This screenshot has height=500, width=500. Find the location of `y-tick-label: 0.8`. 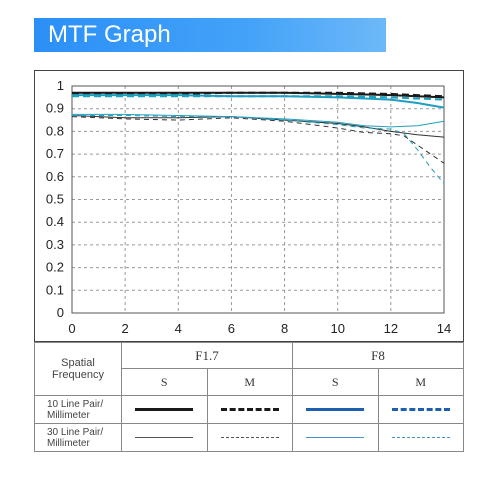

y-tick-label: 0.8 is located at coordinates (55, 130).